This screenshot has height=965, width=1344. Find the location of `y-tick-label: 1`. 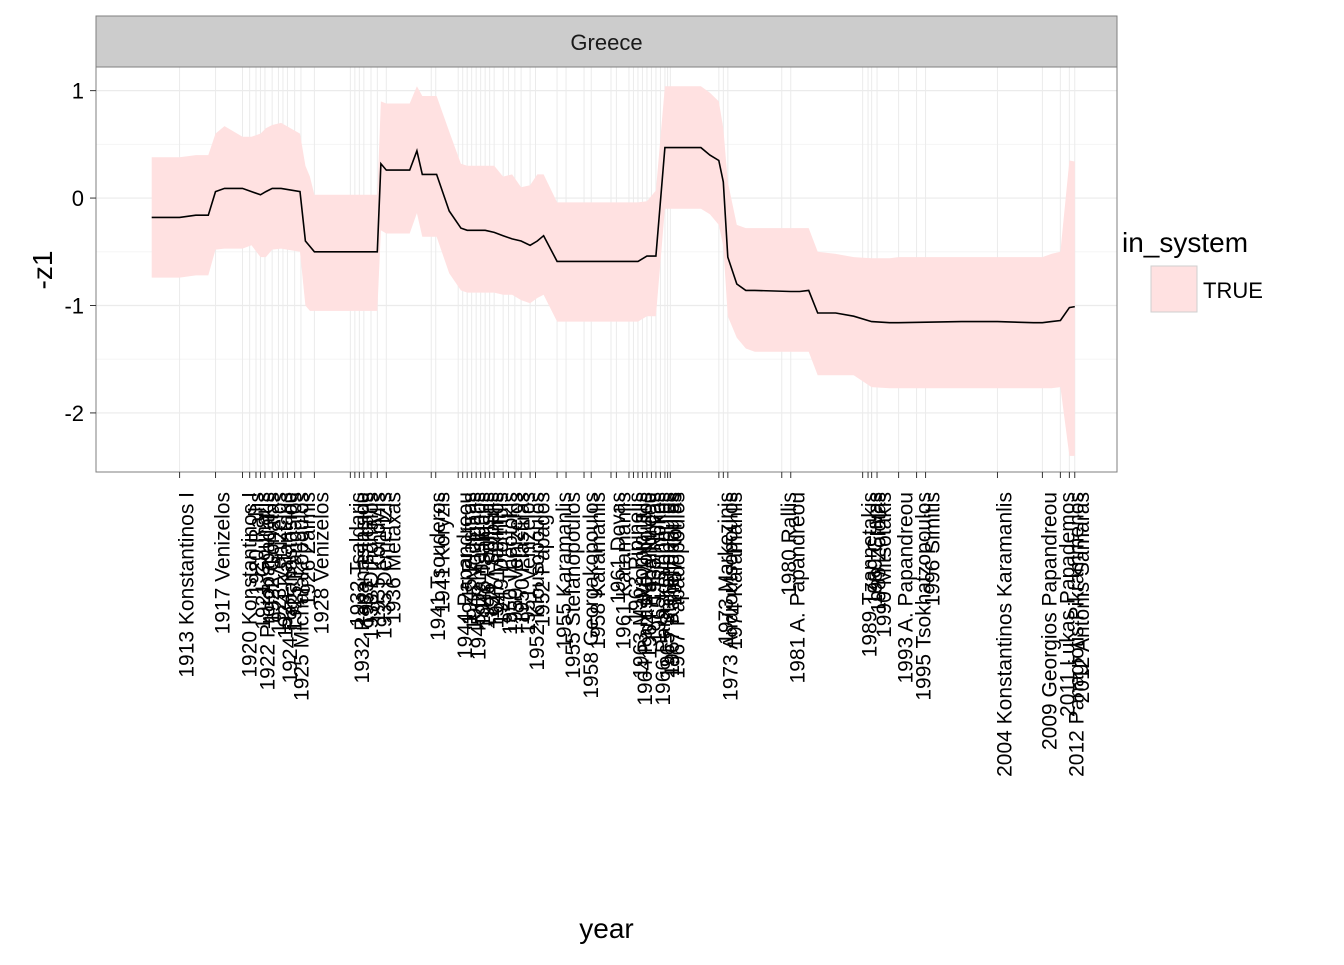

y-tick-label: 1 is located at coordinates (78, 91).